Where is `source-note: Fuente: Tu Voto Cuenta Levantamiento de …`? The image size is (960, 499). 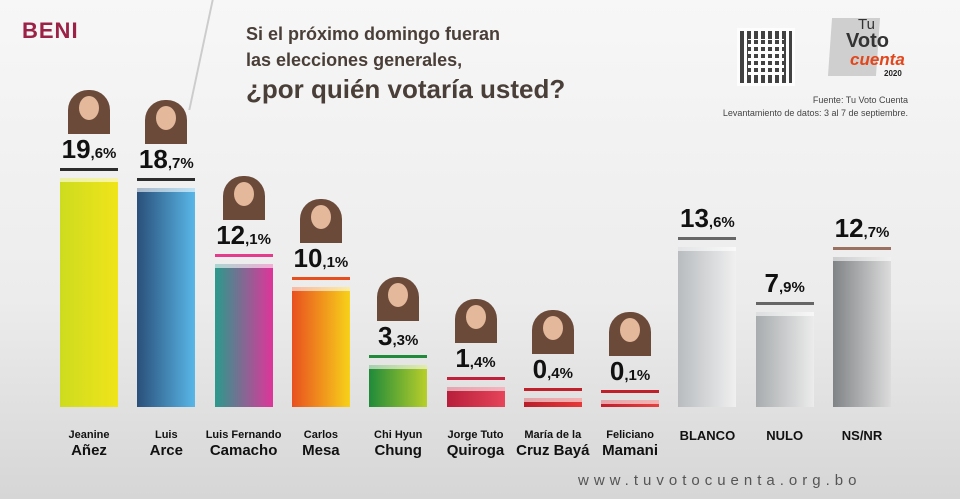
source-note: Fuente: Tu Voto Cuenta Levantamiento de … is located at coordinates (815, 107).